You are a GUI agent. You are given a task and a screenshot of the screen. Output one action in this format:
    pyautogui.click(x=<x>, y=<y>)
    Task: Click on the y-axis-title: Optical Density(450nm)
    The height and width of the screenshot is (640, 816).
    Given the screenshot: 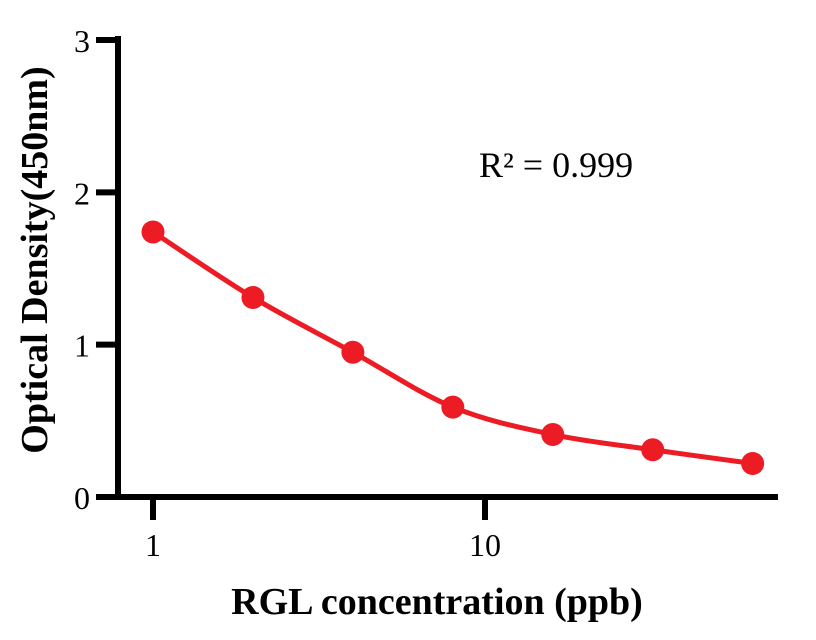 What is the action you would take?
    pyautogui.click(x=35, y=260)
    